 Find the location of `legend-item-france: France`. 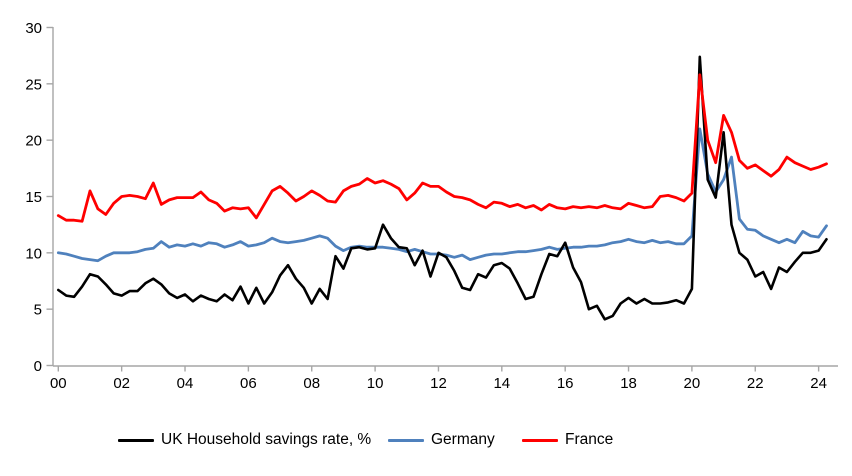

legend-item-france: France is located at coordinates (567, 440).